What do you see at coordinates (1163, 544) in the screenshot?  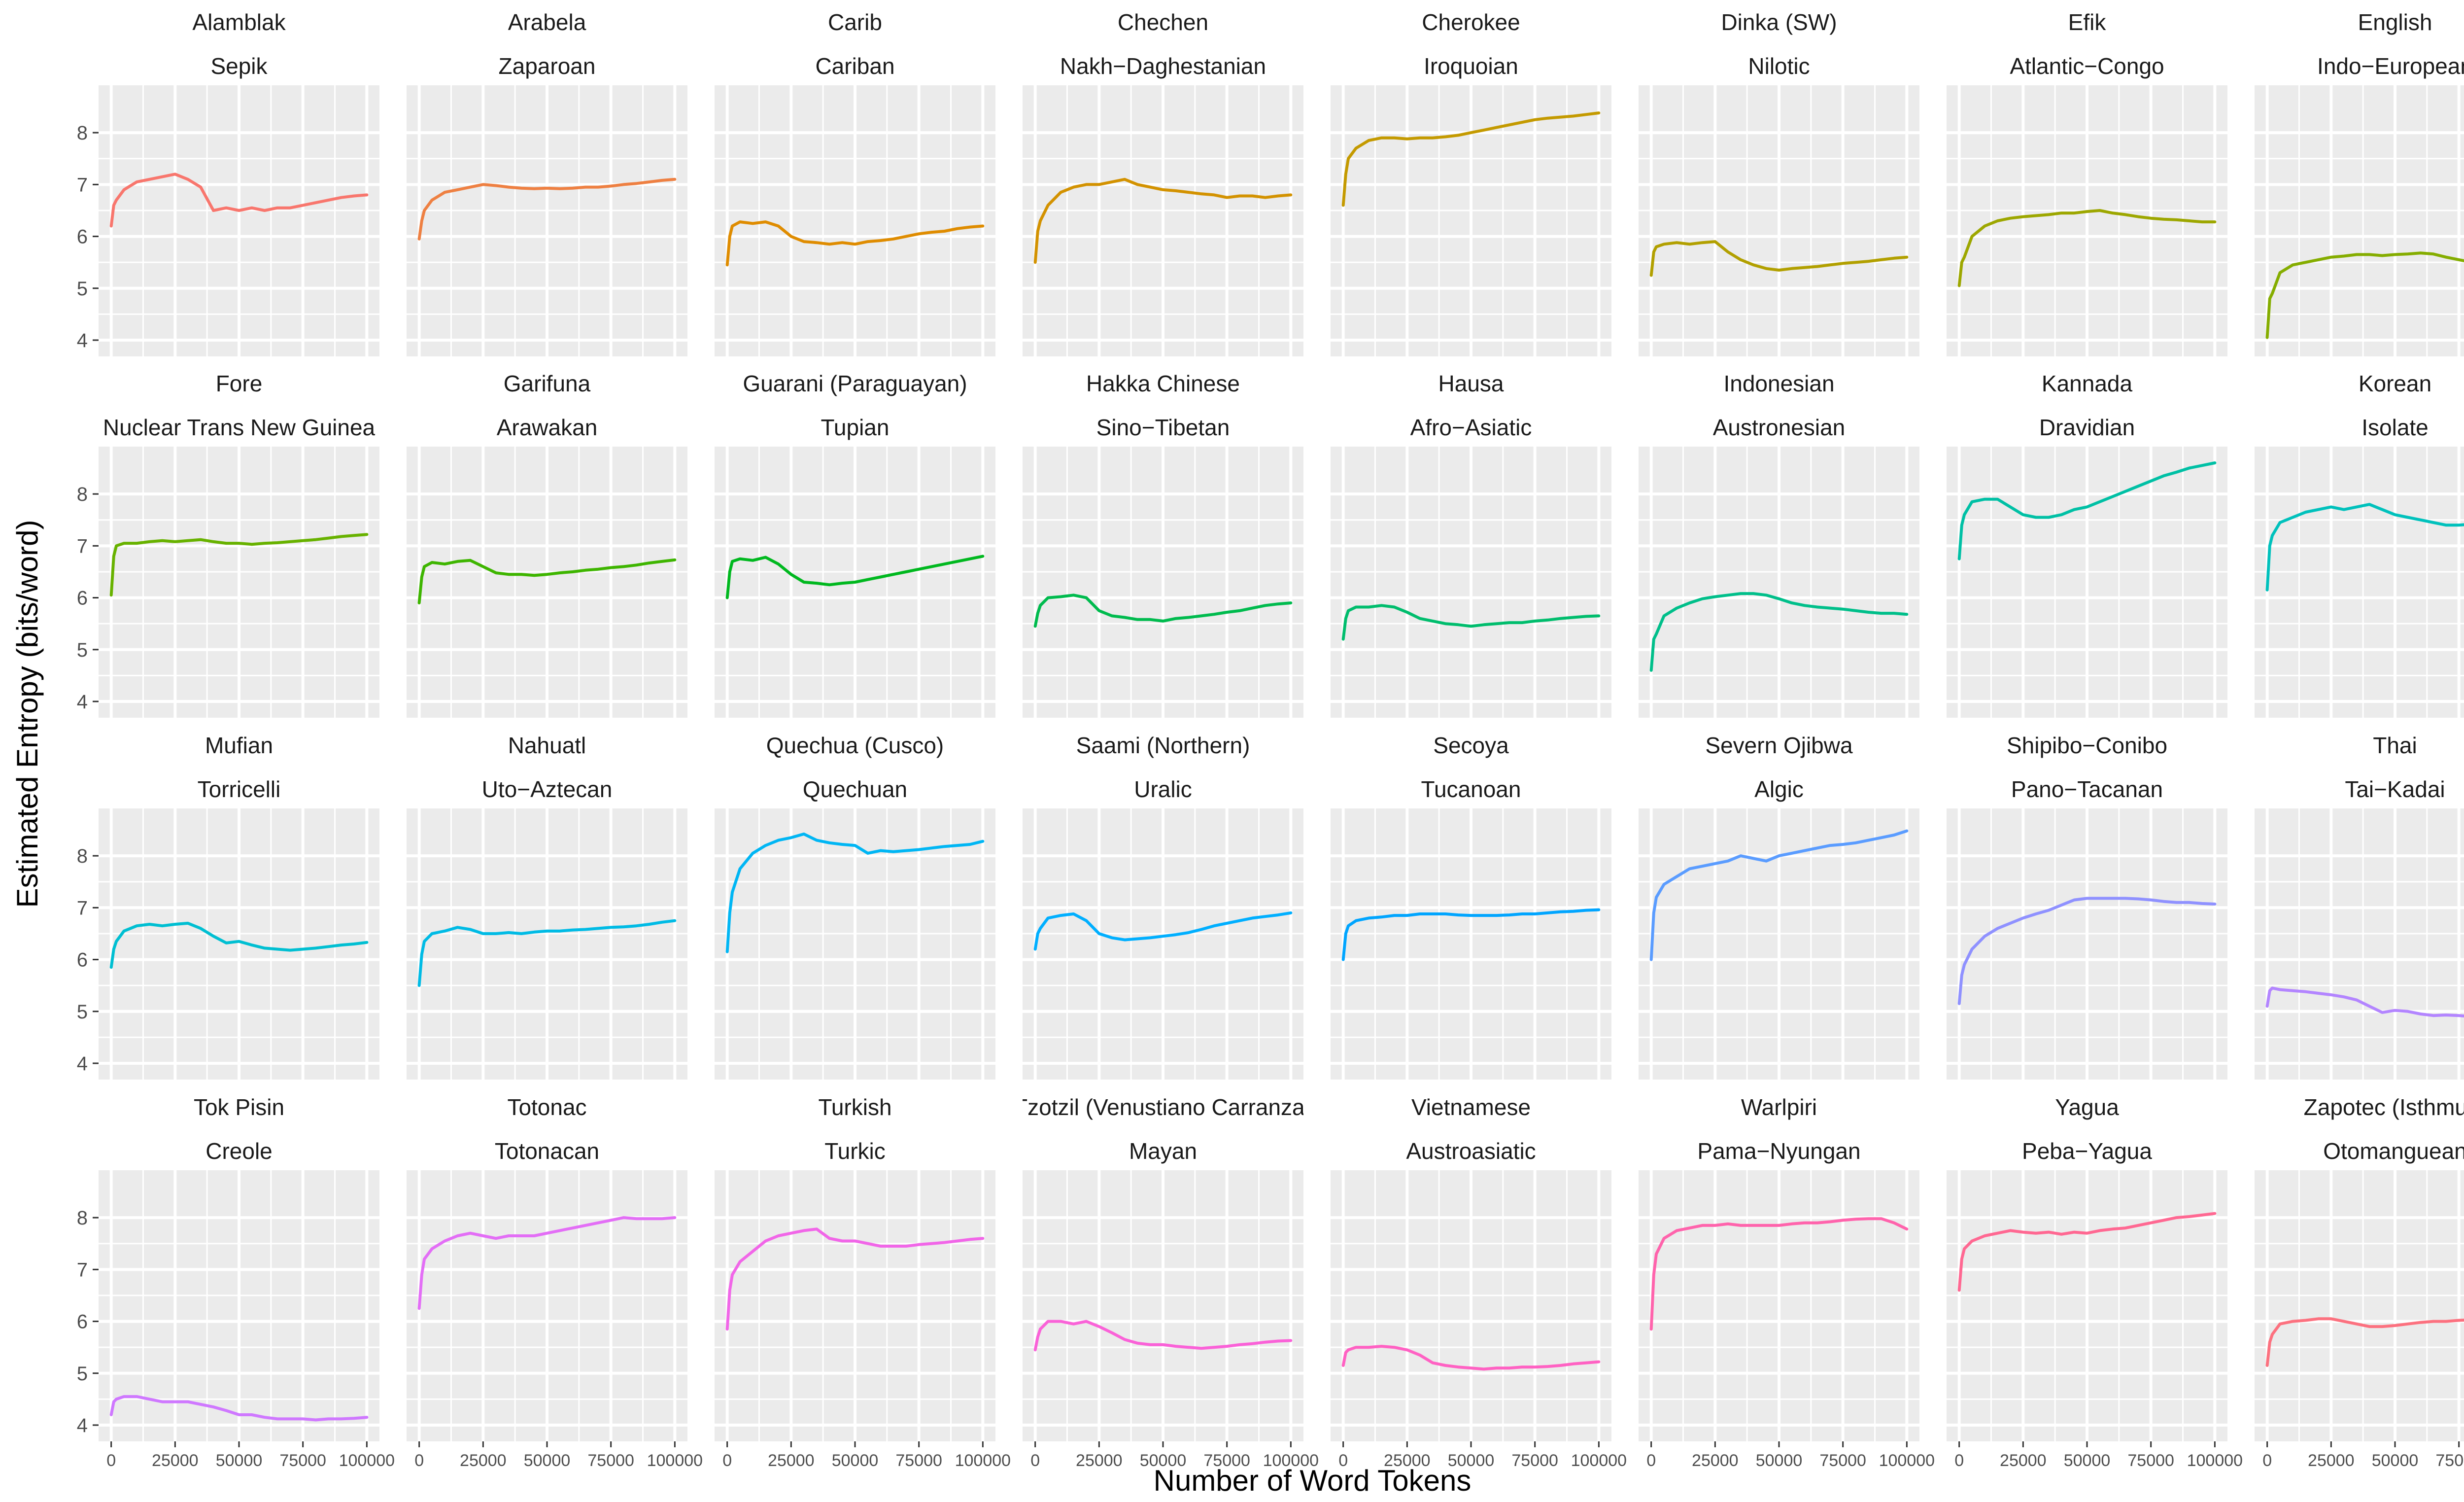 I see `facet-panel: Hakka Chinese Sino−Tibetan` at bounding box center [1163, 544].